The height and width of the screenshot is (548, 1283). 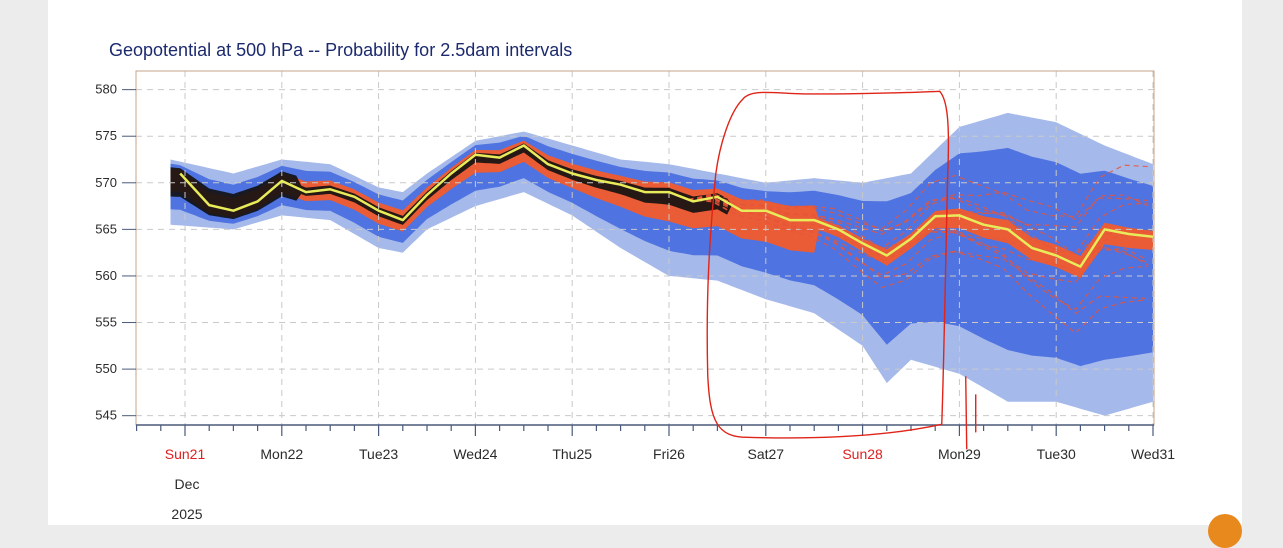 I want to click on annotation-marks, so click(x=971, y=413).